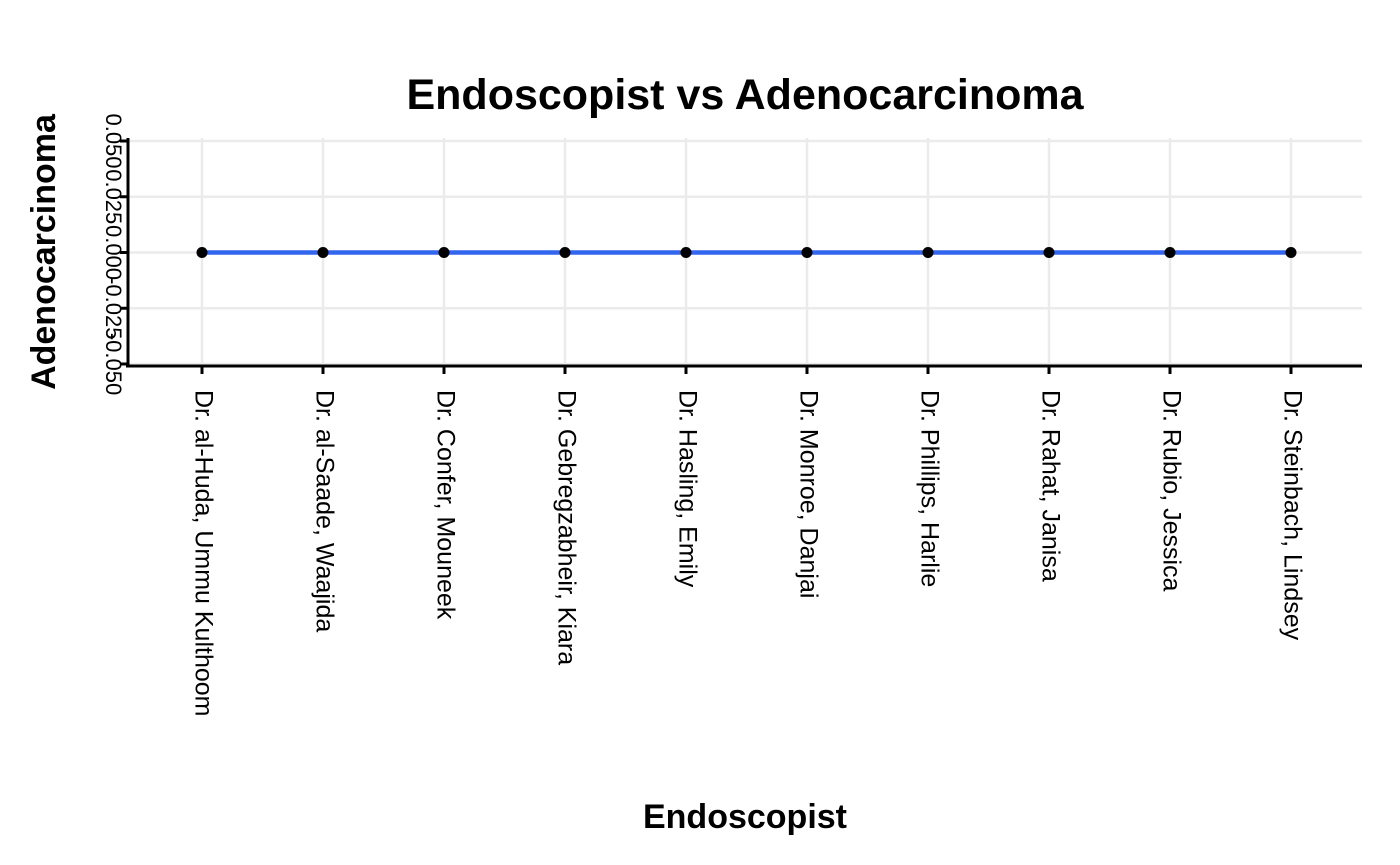 The height and width of the screenshot is (865, 1400). I want to click on x-tick-label: Dr. al-Huda, Ummu Kulthoom, so click(203, 553).